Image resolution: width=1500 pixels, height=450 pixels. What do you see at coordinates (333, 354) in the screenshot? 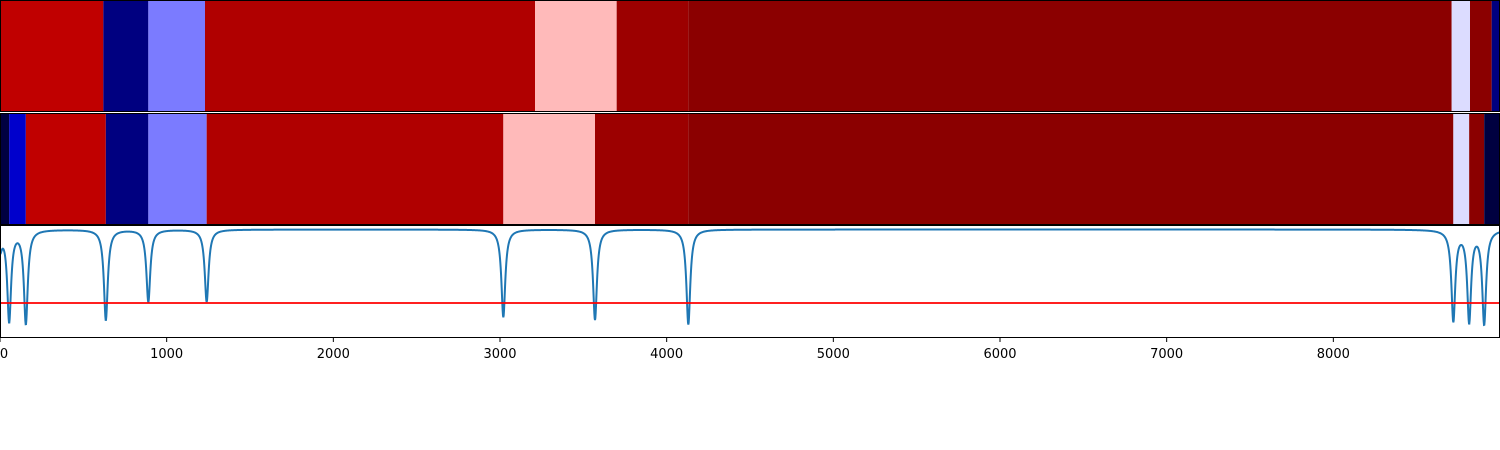
I see `x-tick-label: 2000` at bounding box center [333, 354].